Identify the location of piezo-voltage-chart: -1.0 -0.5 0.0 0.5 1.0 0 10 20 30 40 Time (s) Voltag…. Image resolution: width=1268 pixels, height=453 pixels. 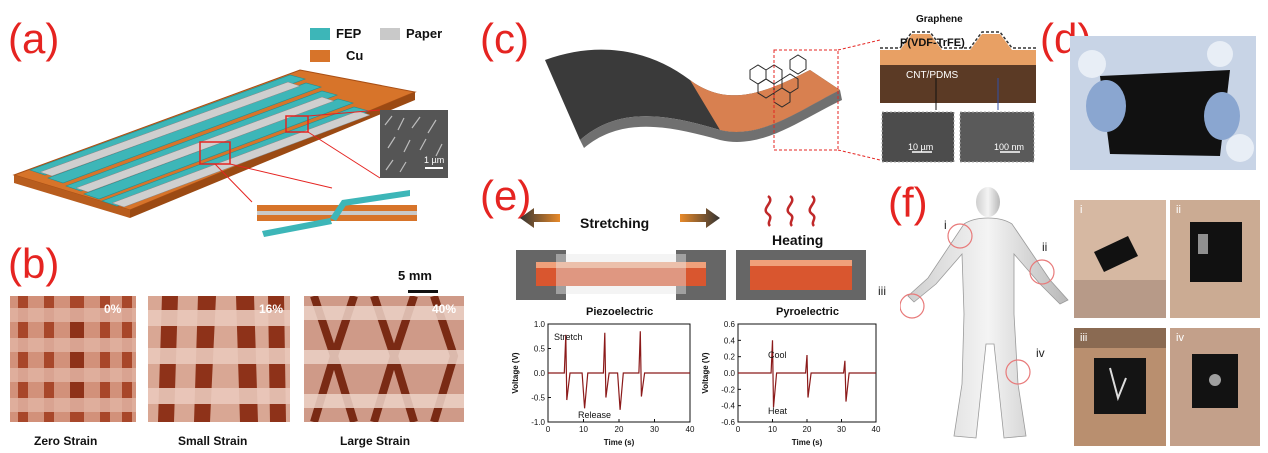
(603, 383).